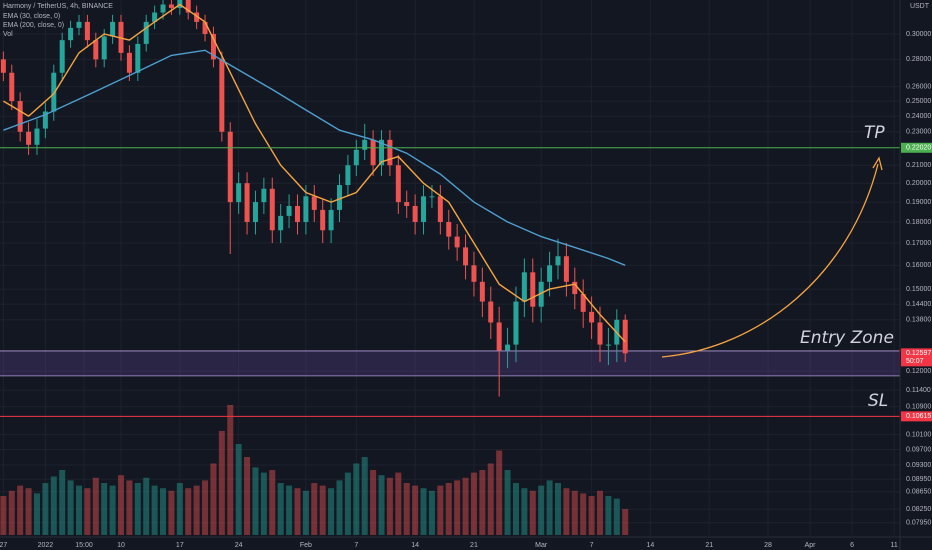 This screenshot has height=550, width=932. Describe the element at coordinates (306, 545) in the screenshot. I see `x-tick-label: Feb` at that location.